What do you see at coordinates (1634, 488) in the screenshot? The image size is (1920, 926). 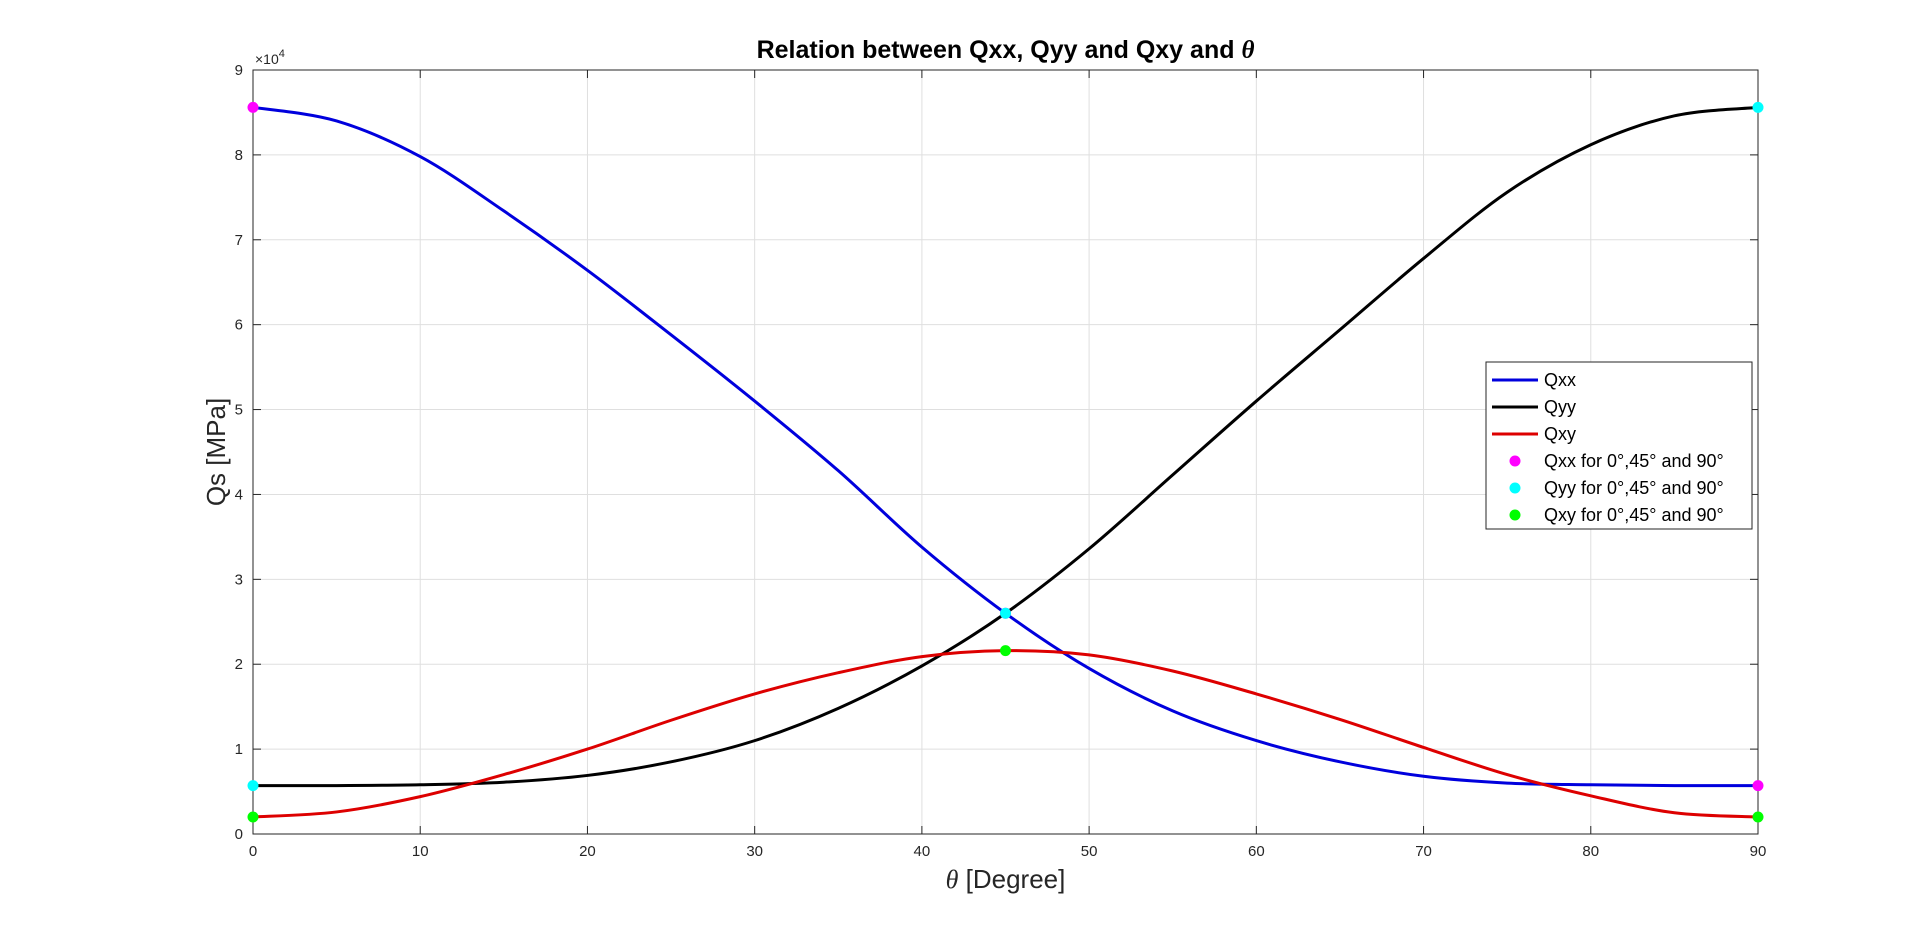 I see `legend-label: Qyy for 0°,45° and 90°` at bounding box center [1634, 488].